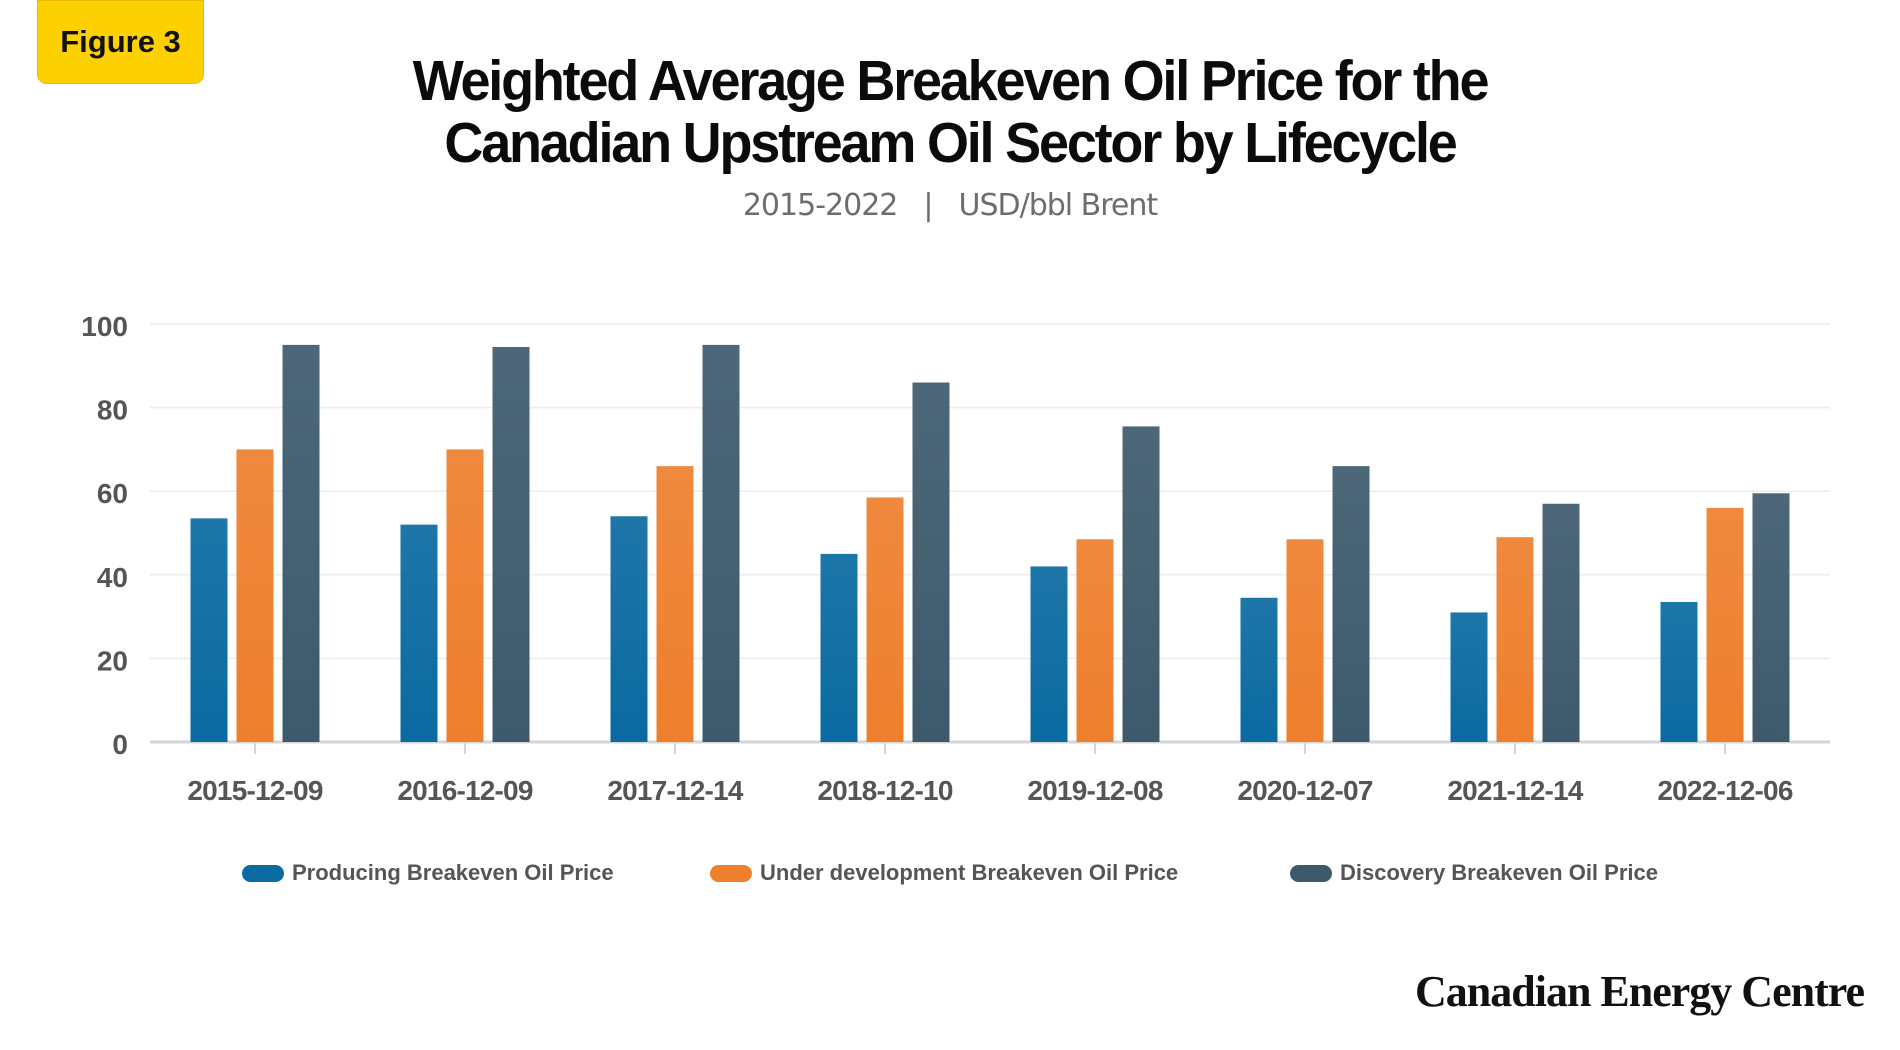 The width and height of the screenshot is (1900, 1050). I want to click on subtitle-unit: USD/bbl Brent, so click(1058, 205).